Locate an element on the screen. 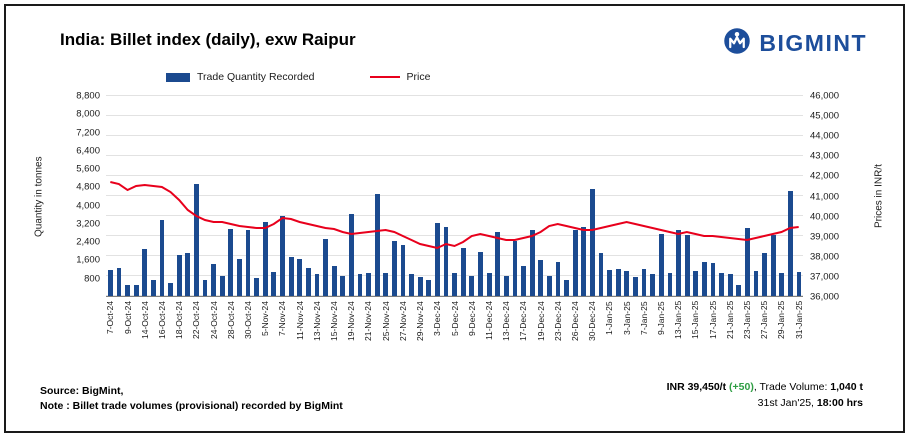 This screenshot has height=443, width=911. volume-prefix: , Trade Volume: is located at coordinates (792, 387).